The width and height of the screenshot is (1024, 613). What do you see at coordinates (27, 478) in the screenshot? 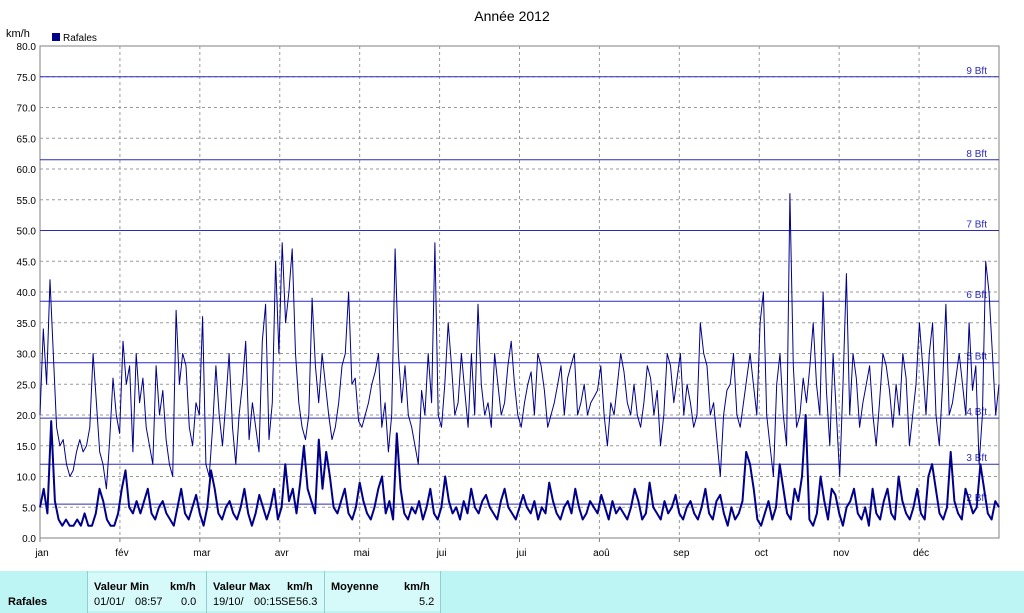
I see `y-tick-label: 10.0` at bounding box center [27, 478].